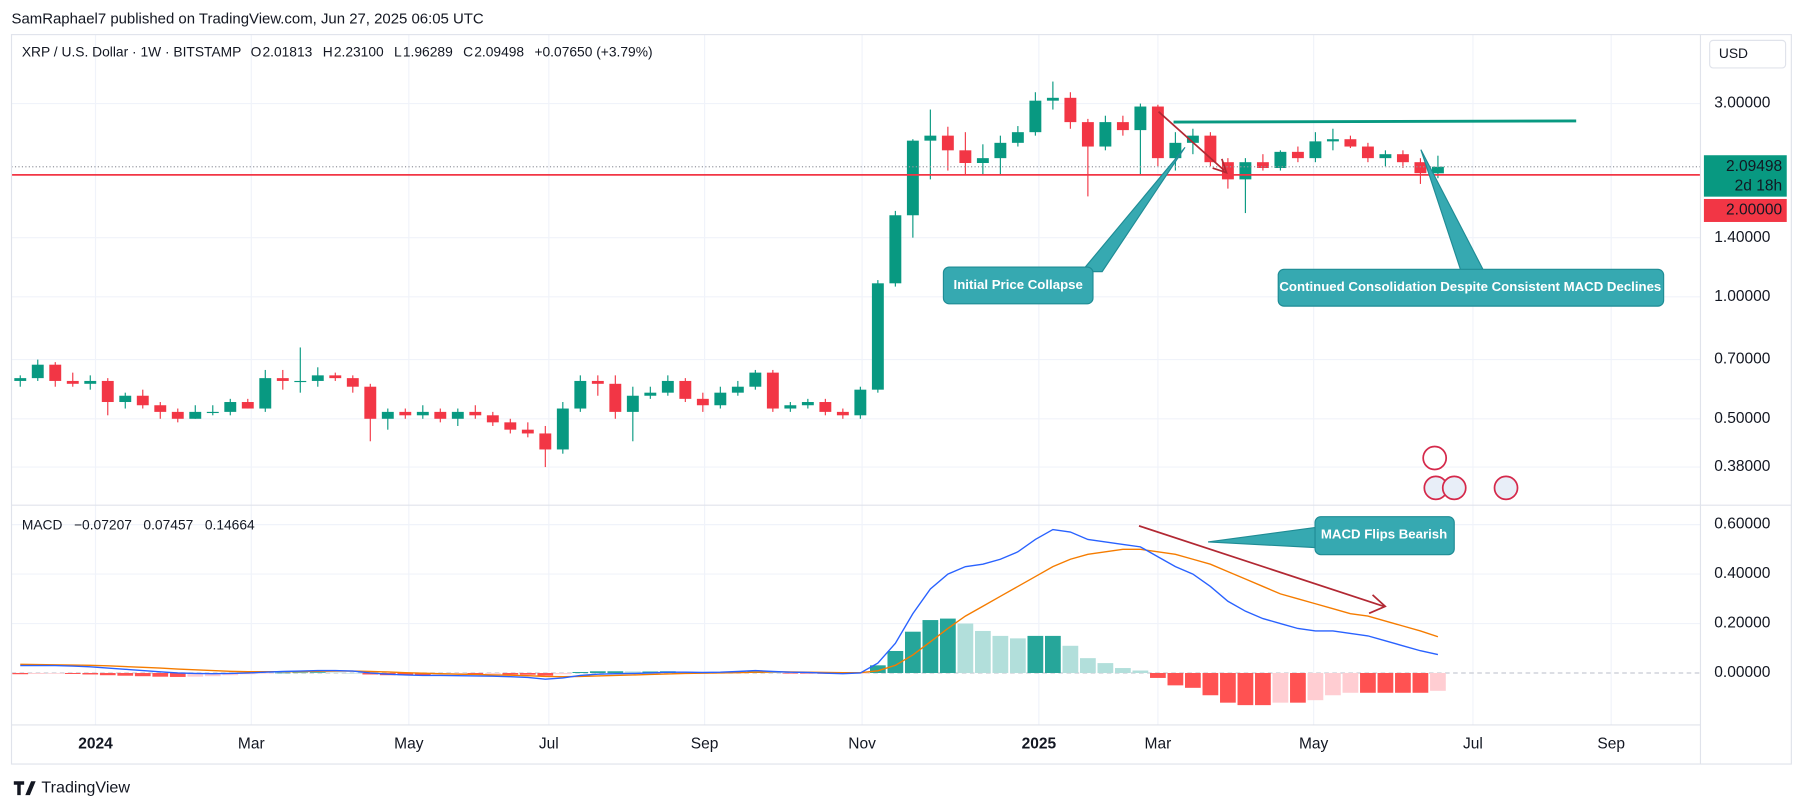 The image size is (1804, 809). Describe the element at coordinates (24, 788) in the screenshot. I see `brand-logo` at that location.